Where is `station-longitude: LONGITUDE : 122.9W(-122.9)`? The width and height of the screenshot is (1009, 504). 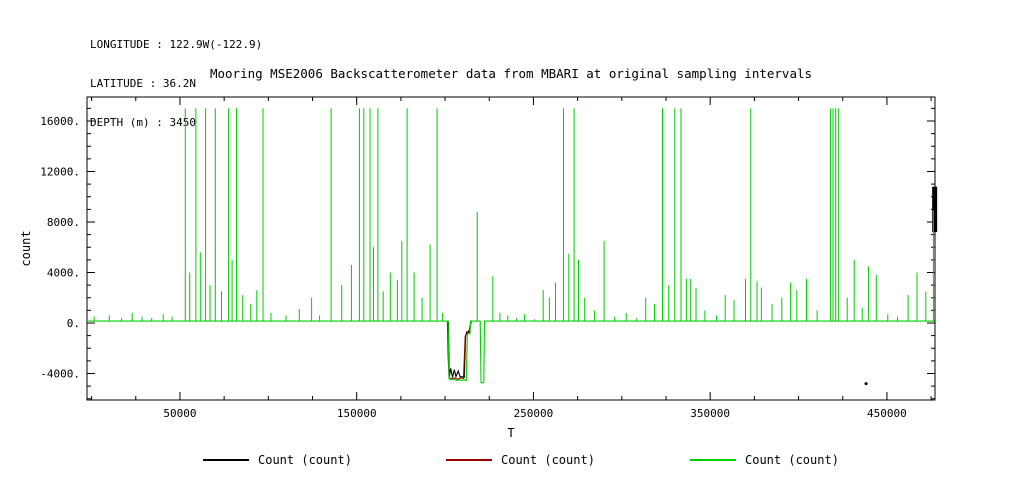 station-longitude: LONGITUDE : 122.9W(-122.9) is located at coordinates (176, 44).